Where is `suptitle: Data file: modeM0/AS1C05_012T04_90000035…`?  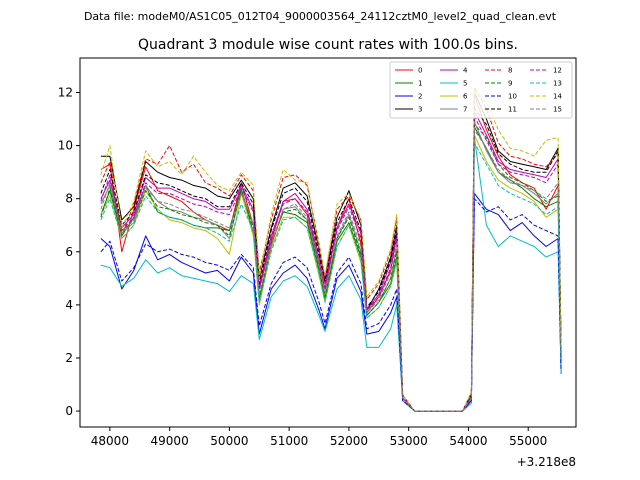
suptitle: Data file: modeM0/AS1C05_012T04_90000035… is located at coordinates (320, 16).